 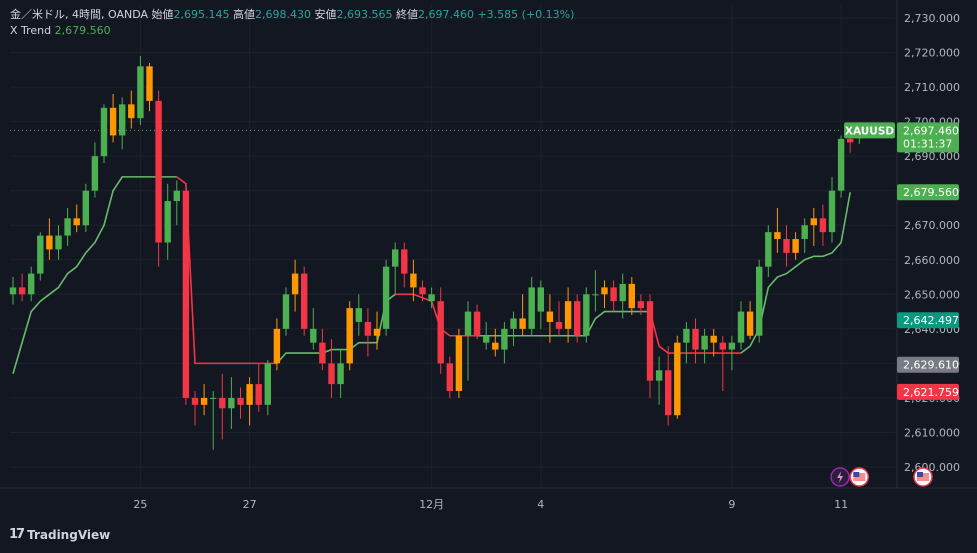 I want to click on price-tick-label: 2,610.000, so click(x=932, y=432).